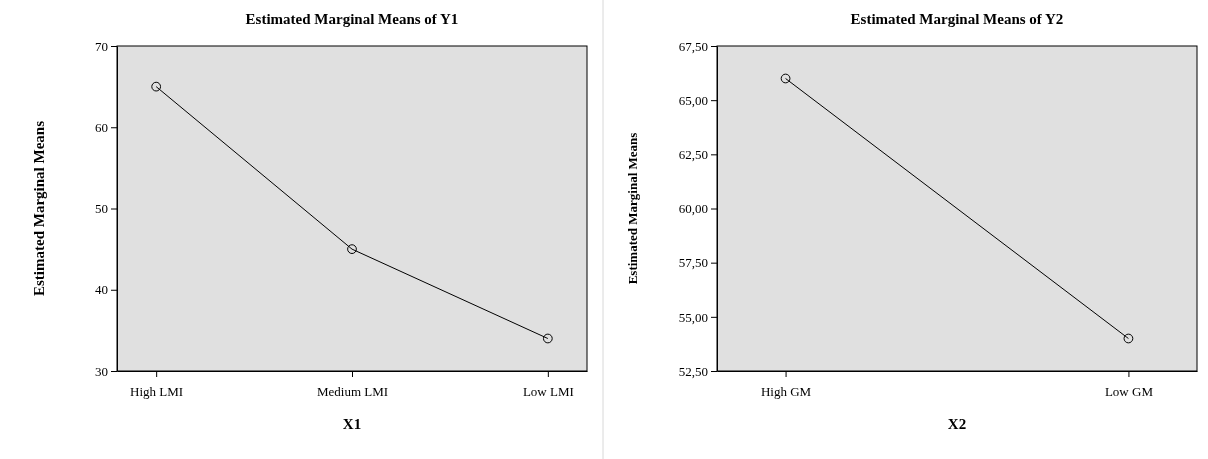 This screenshot has width=1208, height=459. What do you see at coordinates (101, 371) in the screenshot?
I see `y-tick-label: 30` at bounding box center [101, 371].